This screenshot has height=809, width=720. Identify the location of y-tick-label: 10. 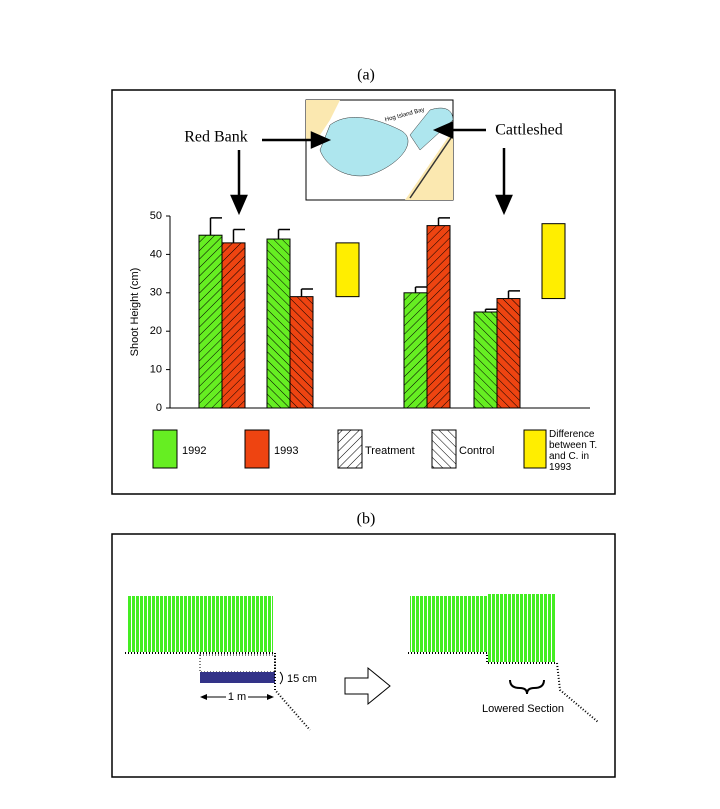
(156, 370).